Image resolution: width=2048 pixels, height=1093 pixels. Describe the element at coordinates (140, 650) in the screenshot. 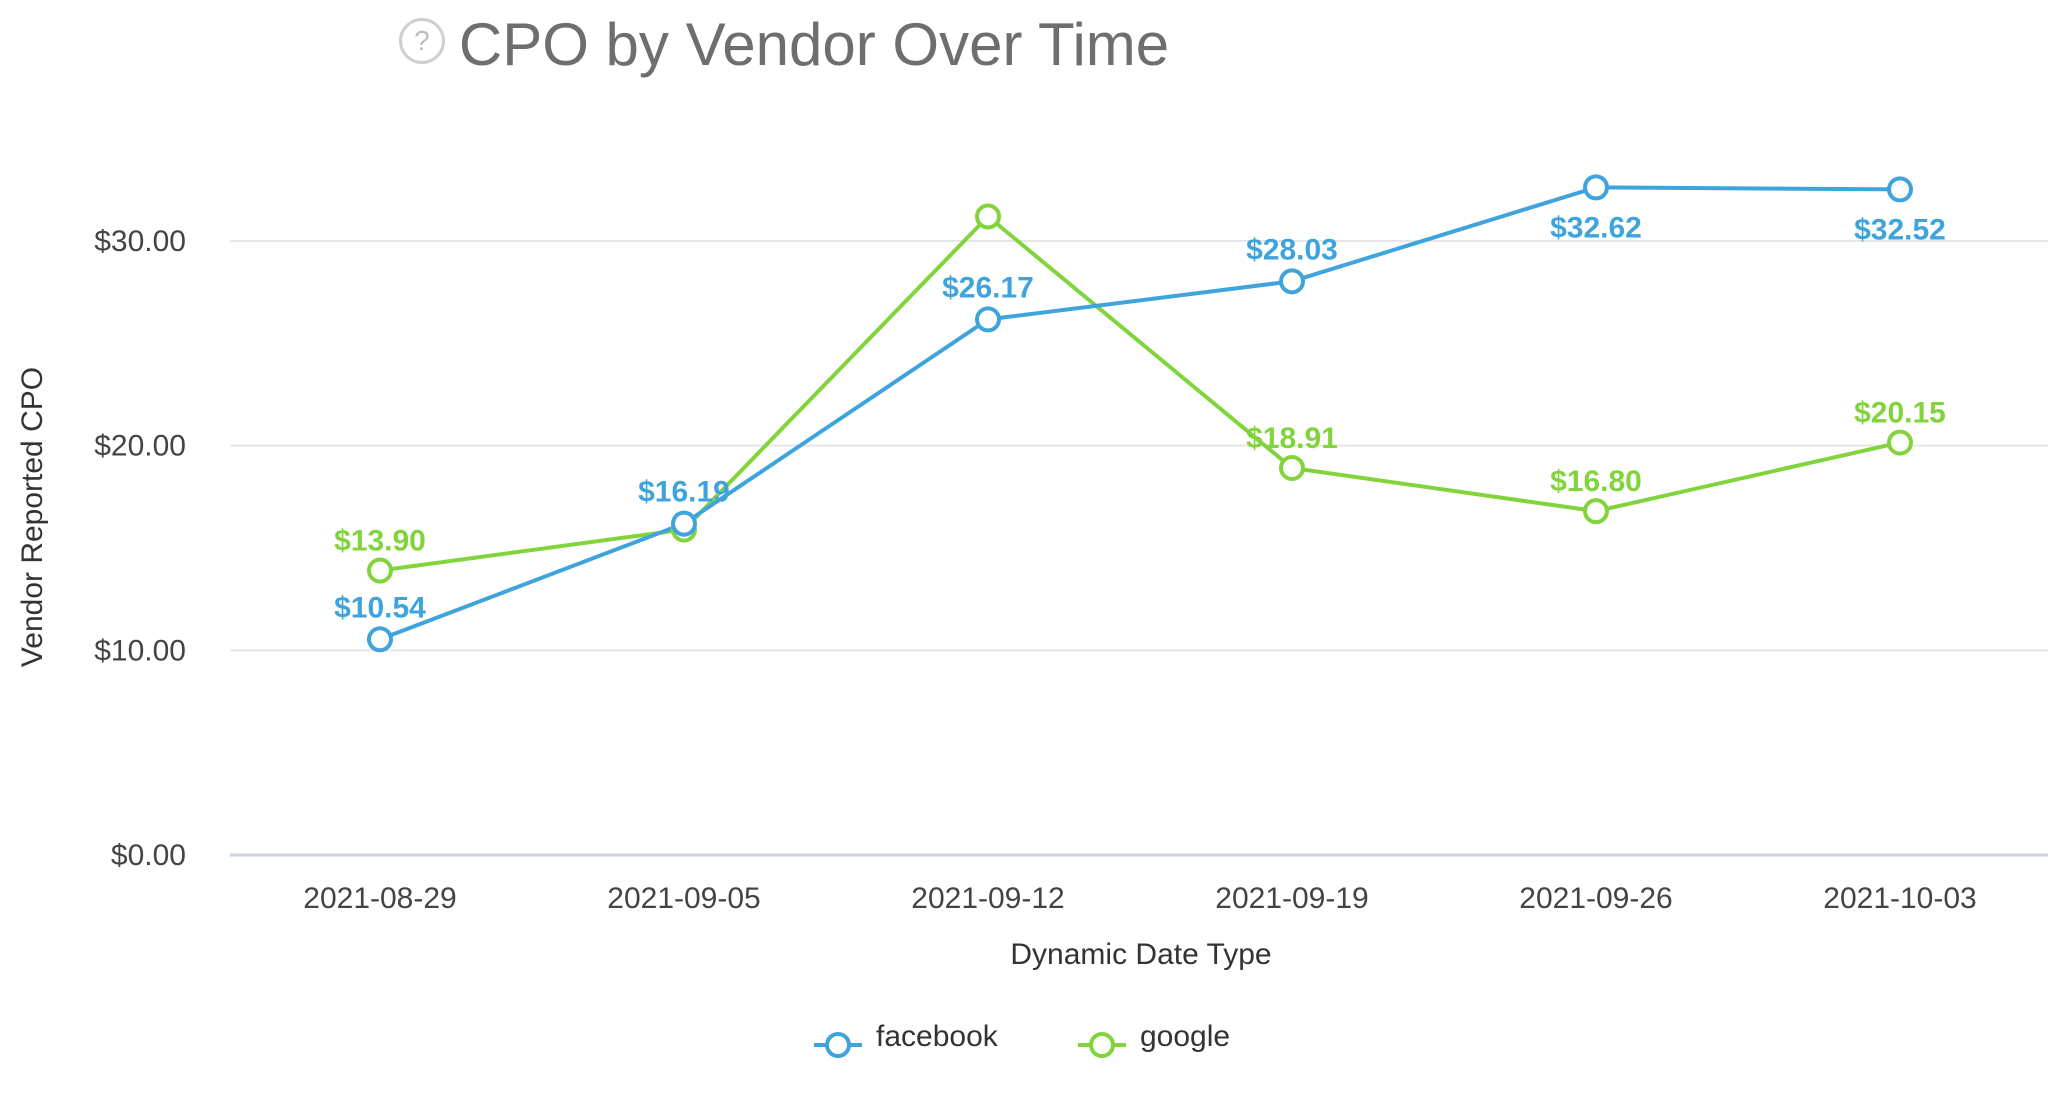

I see `y-tick-label: $10.00` at that location.